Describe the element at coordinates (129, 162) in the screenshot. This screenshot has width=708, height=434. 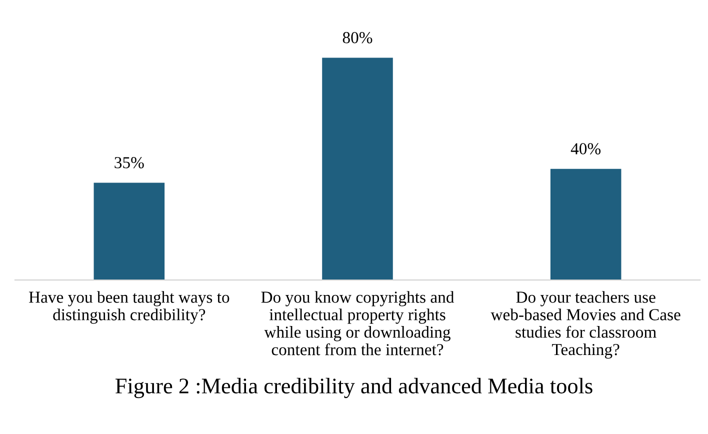
I see `data-label: 35%` at that location.